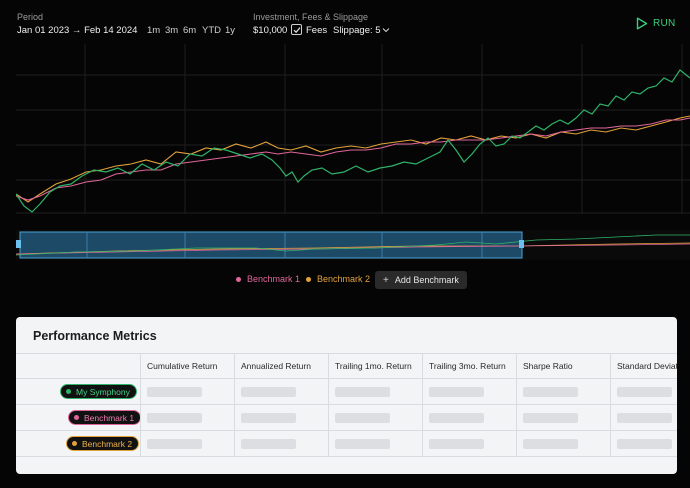 Image resolution: width=690 pixels, height=488 pixels. What do you see at coordinates (469, 366) in the screenshot?
I see `column-header: Trailing 3mo. Return` at bounding box center [469, 366].